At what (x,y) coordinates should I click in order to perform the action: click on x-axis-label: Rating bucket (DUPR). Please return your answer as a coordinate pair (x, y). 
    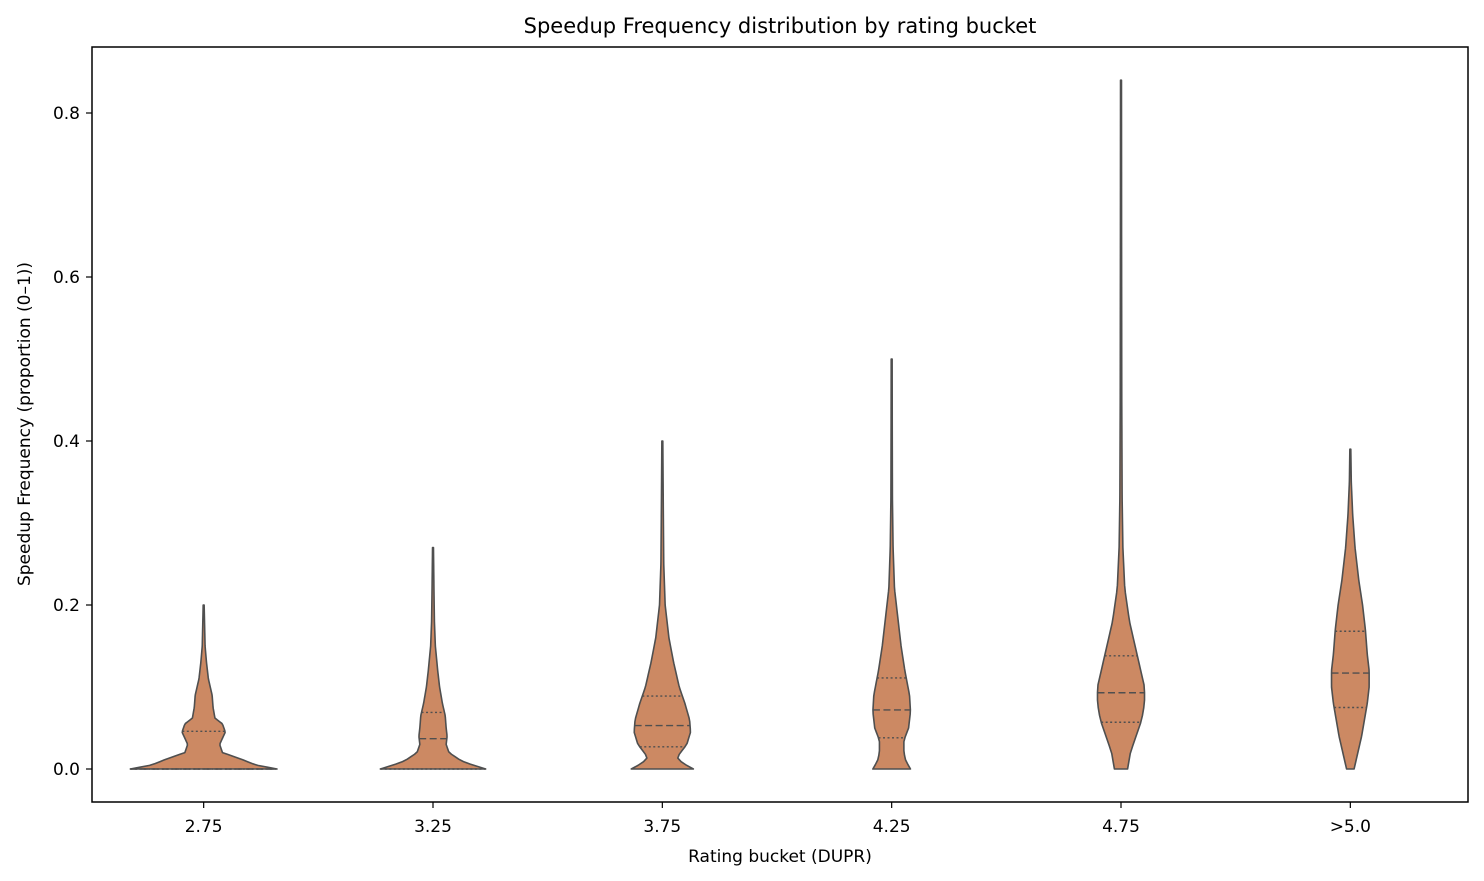
    Looking at the image, I should click on (780, 857).